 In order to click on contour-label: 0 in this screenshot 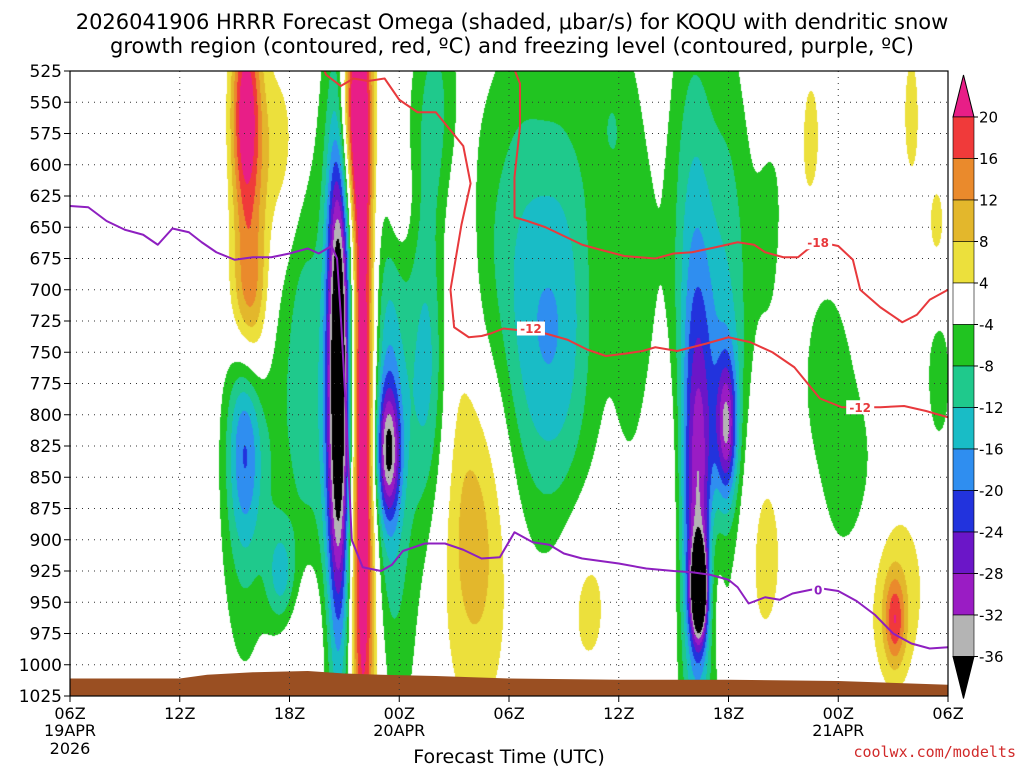, I will do `click(818, 590)`.